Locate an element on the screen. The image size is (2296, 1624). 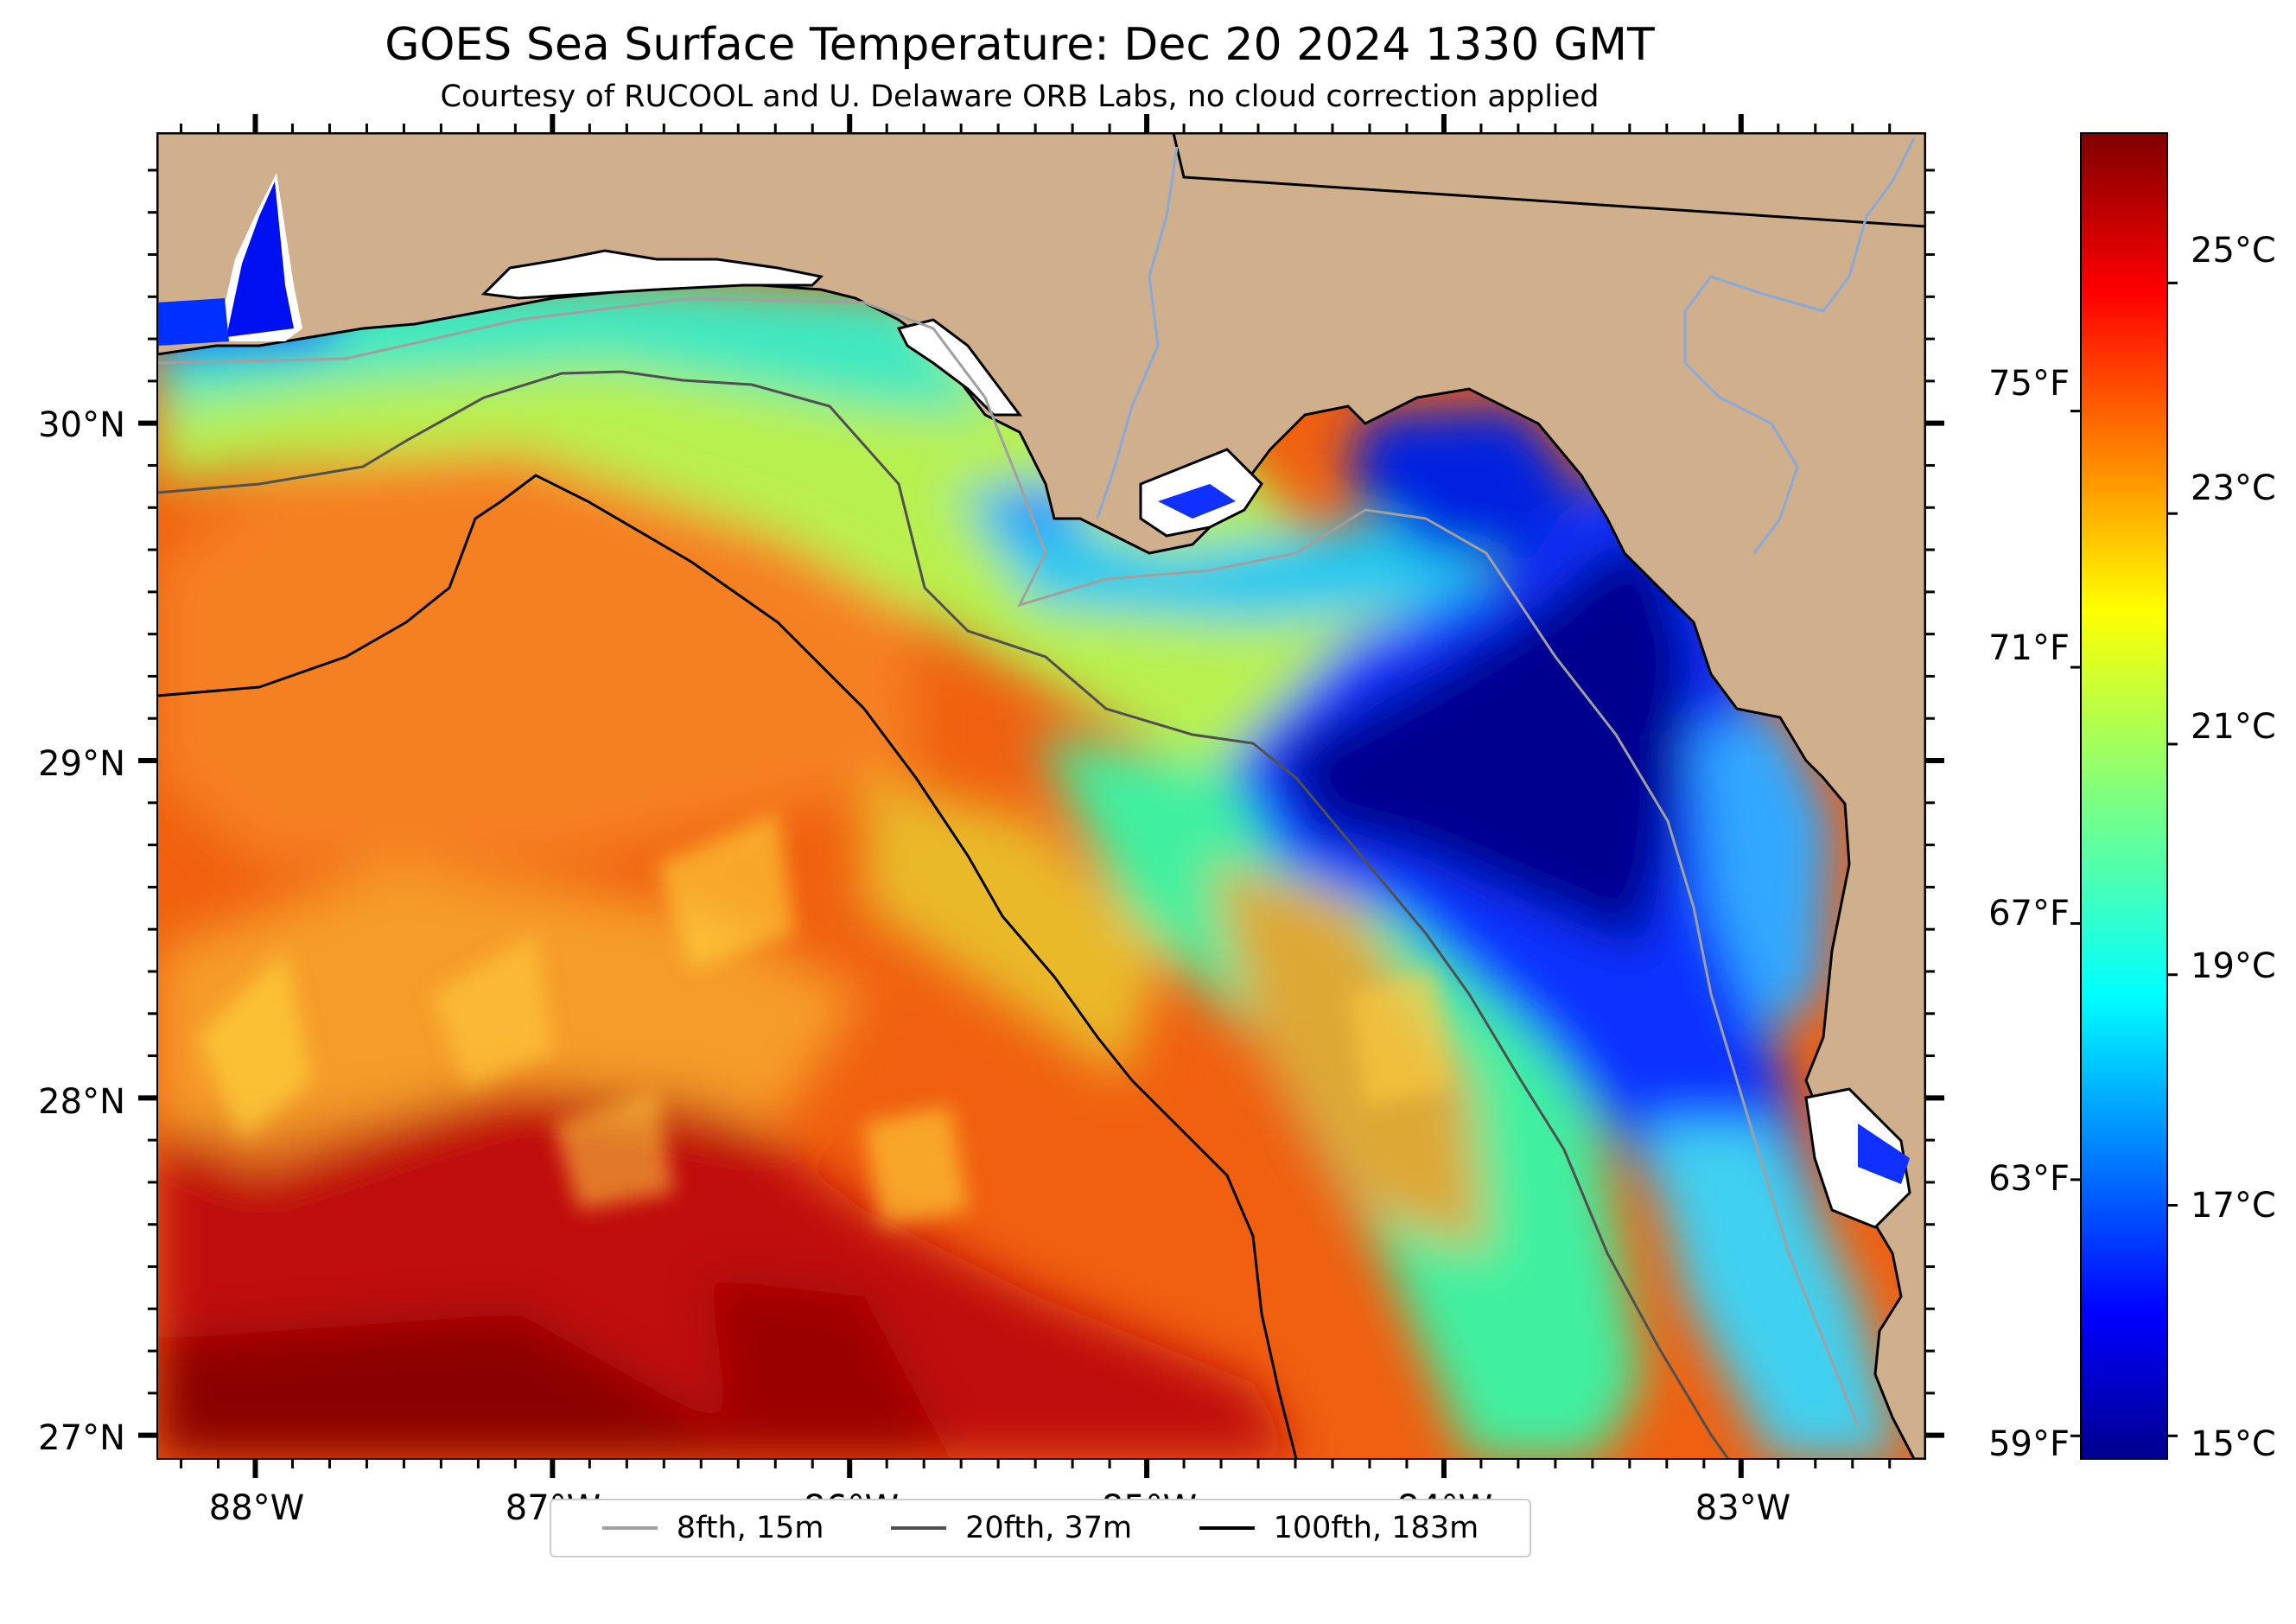
isobath-legend: 8fth, 15m 20fth, 37m 100fth, 183m is located at coordinates (1040, 1528).